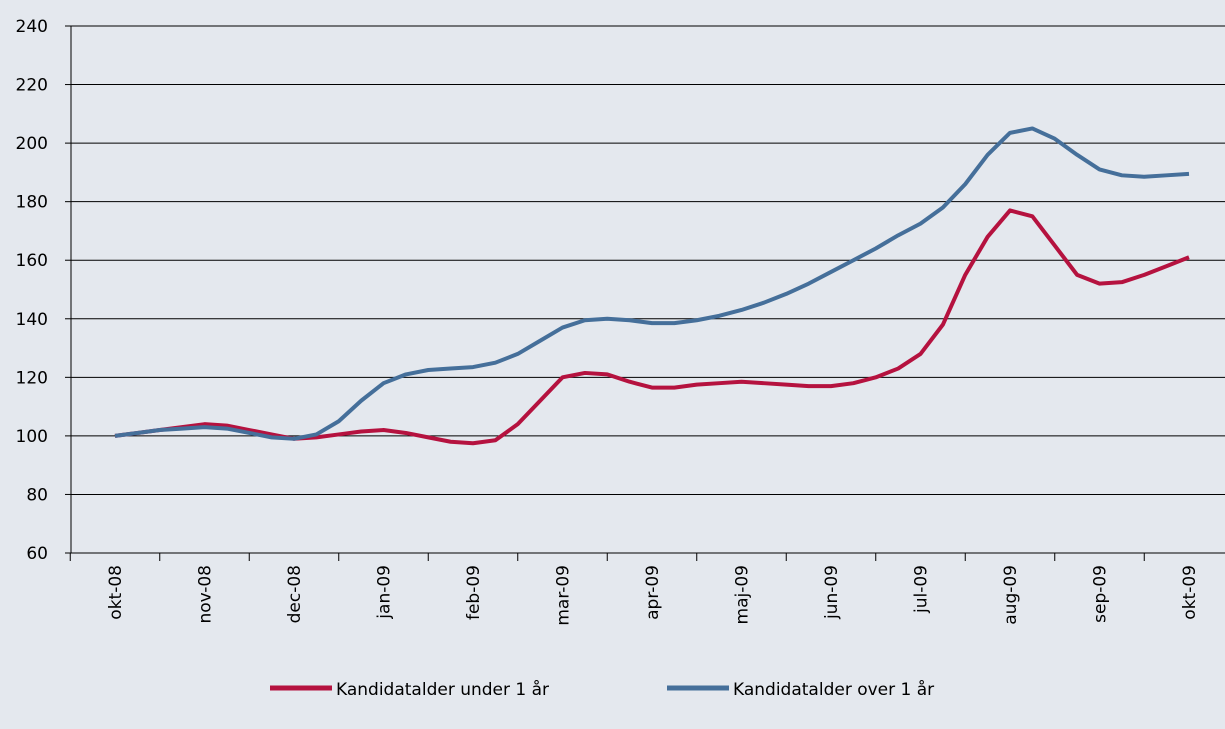  What do you see at coordinates (564, 595) in the screenshot?
I see `x-tick-label: mar-09` at bounding box center [564, 595].